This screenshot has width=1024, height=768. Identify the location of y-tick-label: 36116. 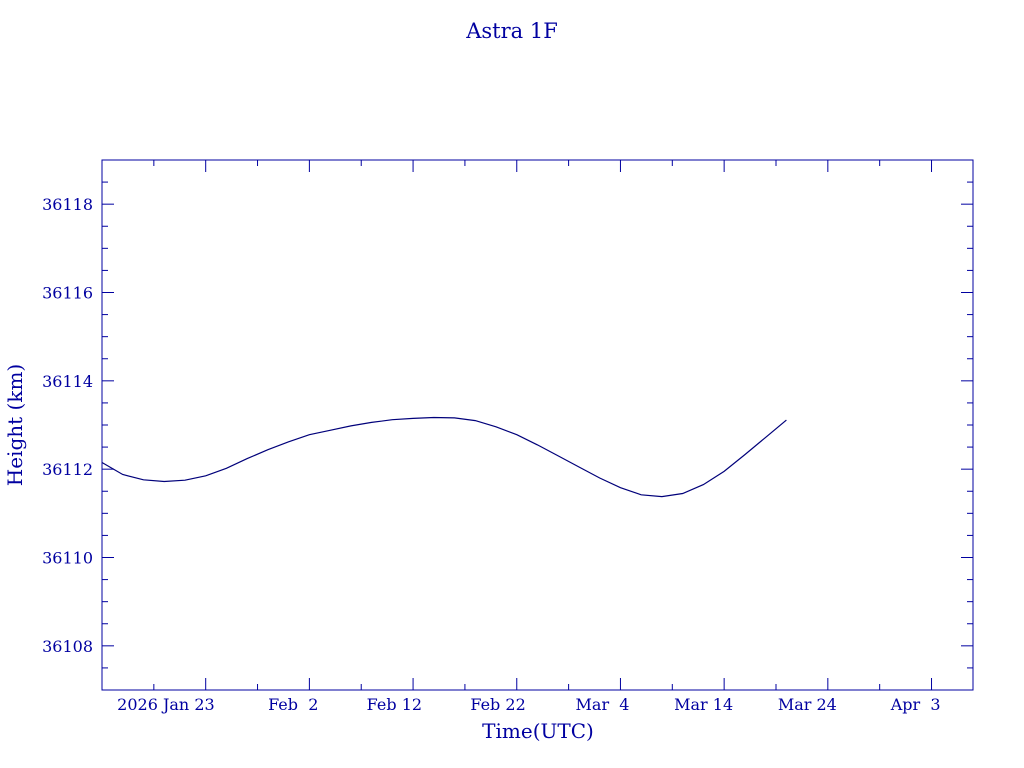
(67, 293).